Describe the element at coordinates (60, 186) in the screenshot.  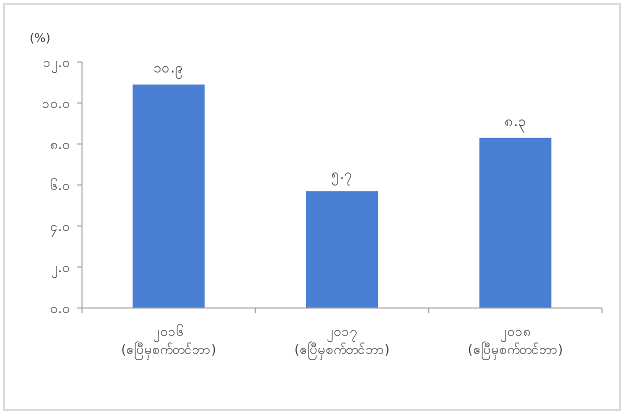
I see `ytick: ၆.၀` at that location.